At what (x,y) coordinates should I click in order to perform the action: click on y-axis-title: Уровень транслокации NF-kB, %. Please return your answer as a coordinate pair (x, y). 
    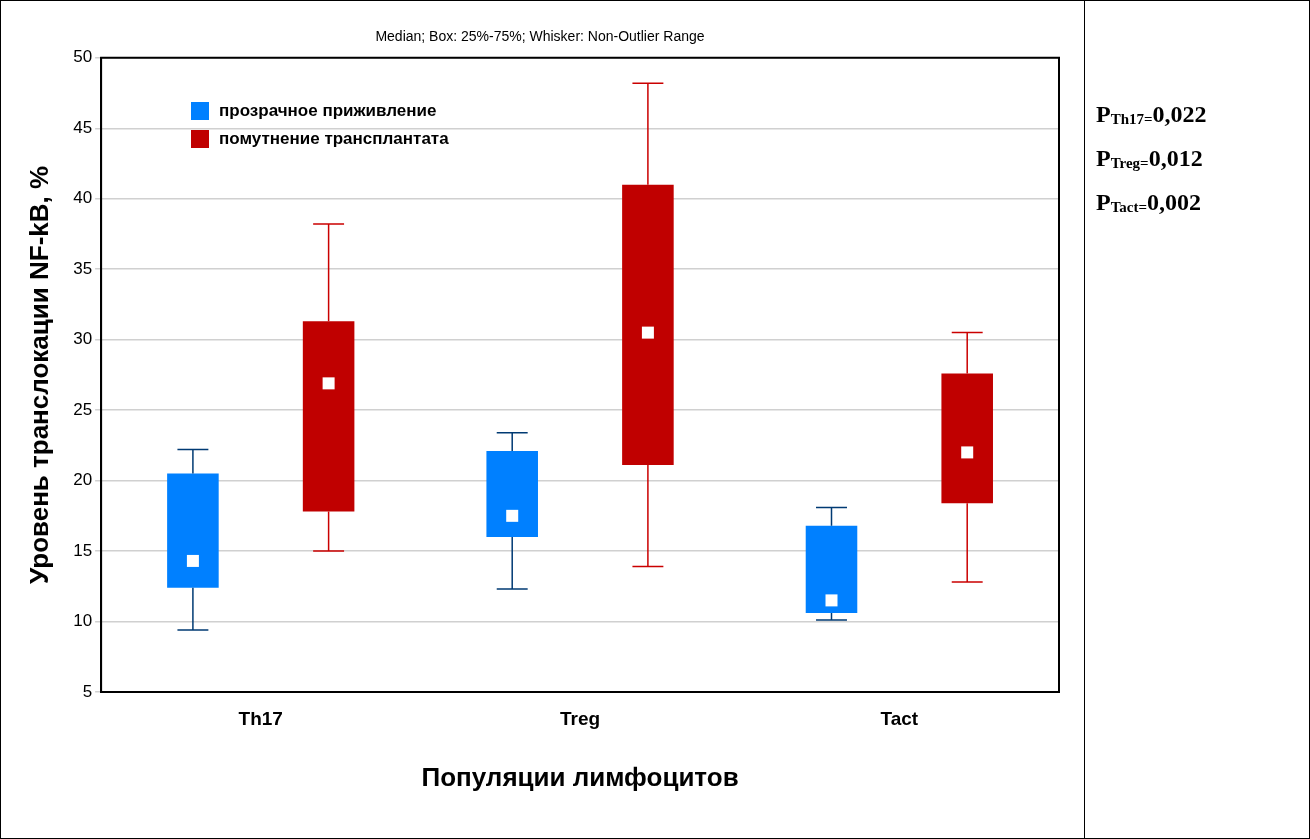
    Looking at the image, I should click on (38, 374).